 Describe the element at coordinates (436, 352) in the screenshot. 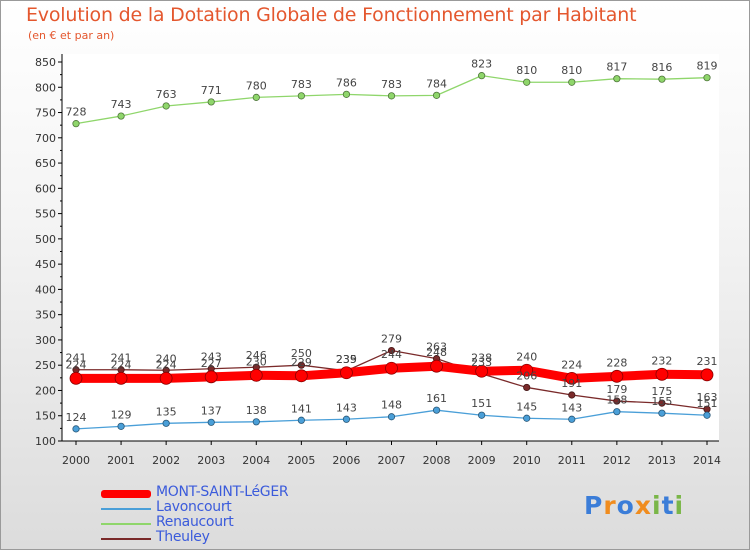

I see `data-label-mont-saint-leger: 248` at that location.